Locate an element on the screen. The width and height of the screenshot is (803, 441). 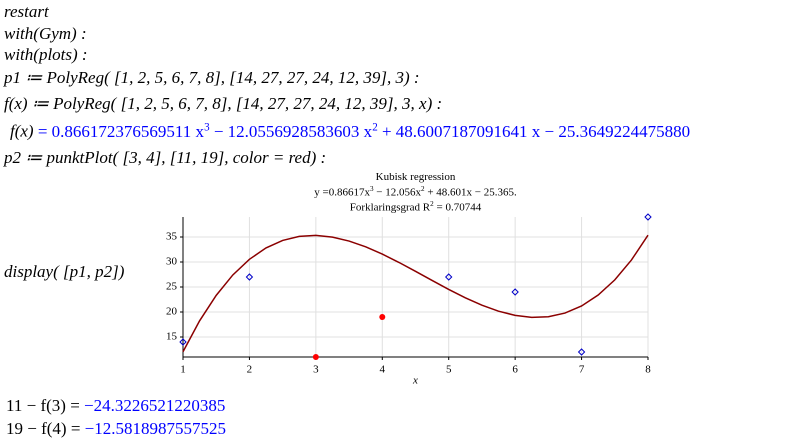
y-tick-label: 35 is located at coordinates (172, 237).